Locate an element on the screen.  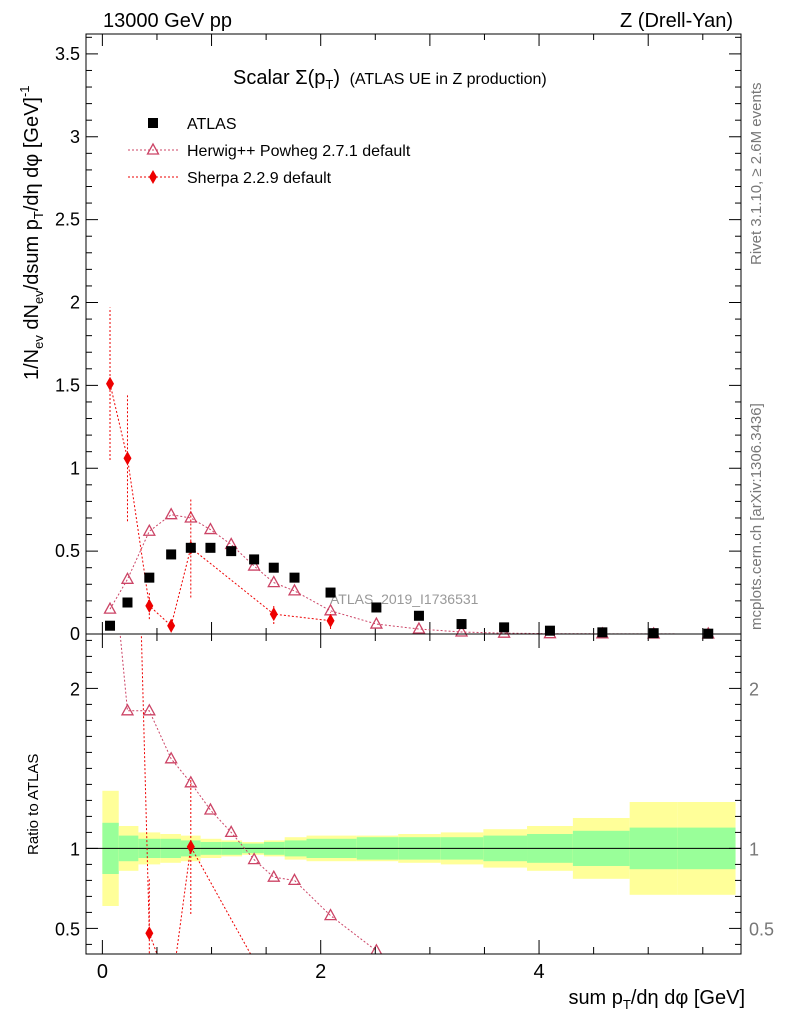
ratio-y-axis-label: Ratio to ATLAS is located at coordinates (33, 804).